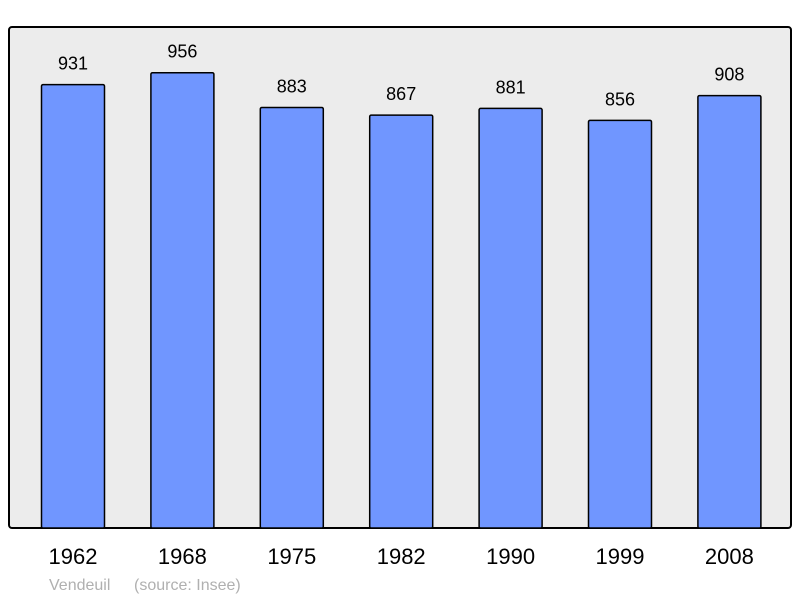  What do you see at coordinates (729, 311) in the screenshot?
I see `bar-2008` at bounding box center [729, 311].